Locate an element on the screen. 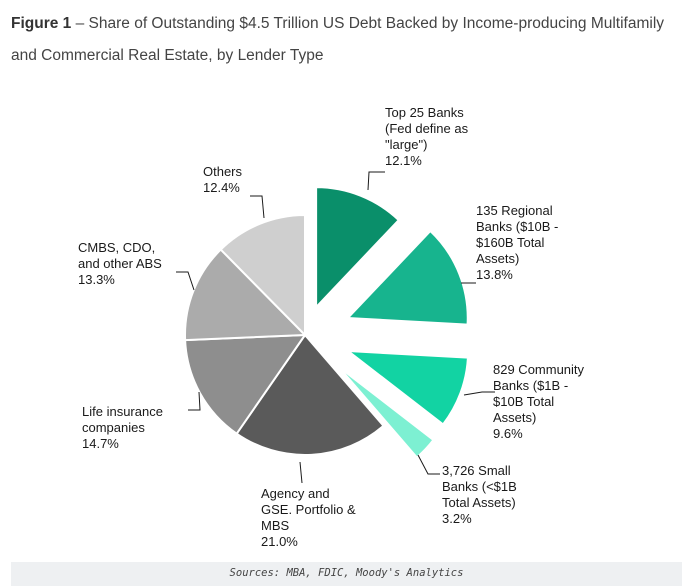 Image resolution: width=686 pixels, height=586 pixels. slice-label-name: Others is located at coordinates (223, 171).